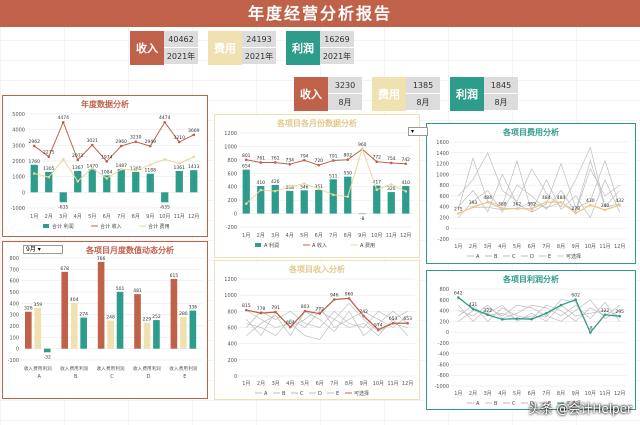 This screenshot has height=425, width=640. Describe the element at coordinates (184, 377) in the screenshot. I see `group-label: E` at that location.